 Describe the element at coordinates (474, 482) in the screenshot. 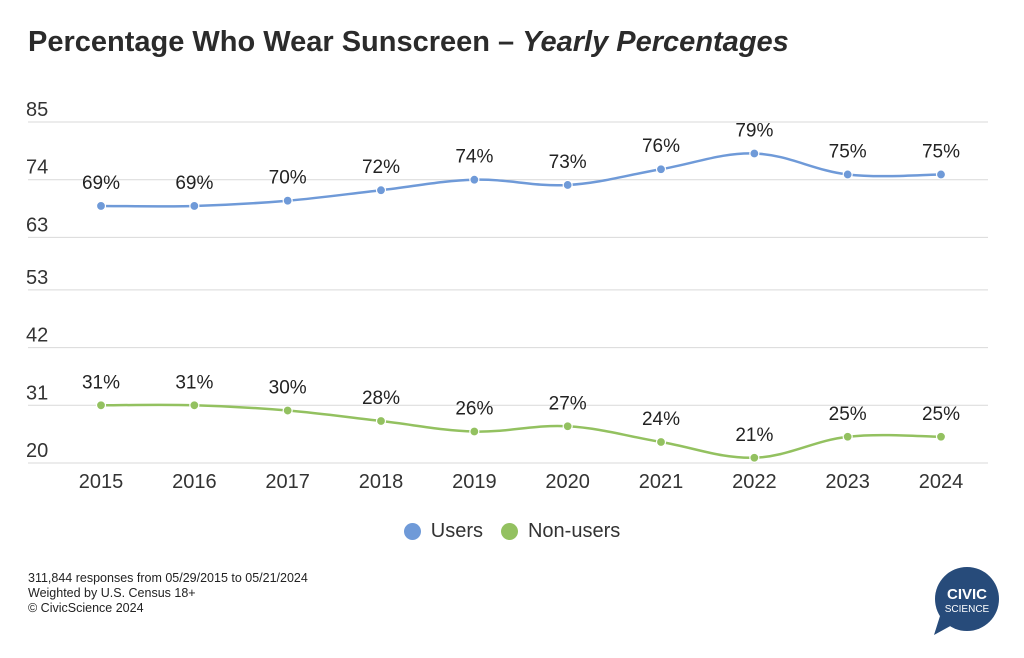

I see `x-tick-label-2019: 2019` at that location.